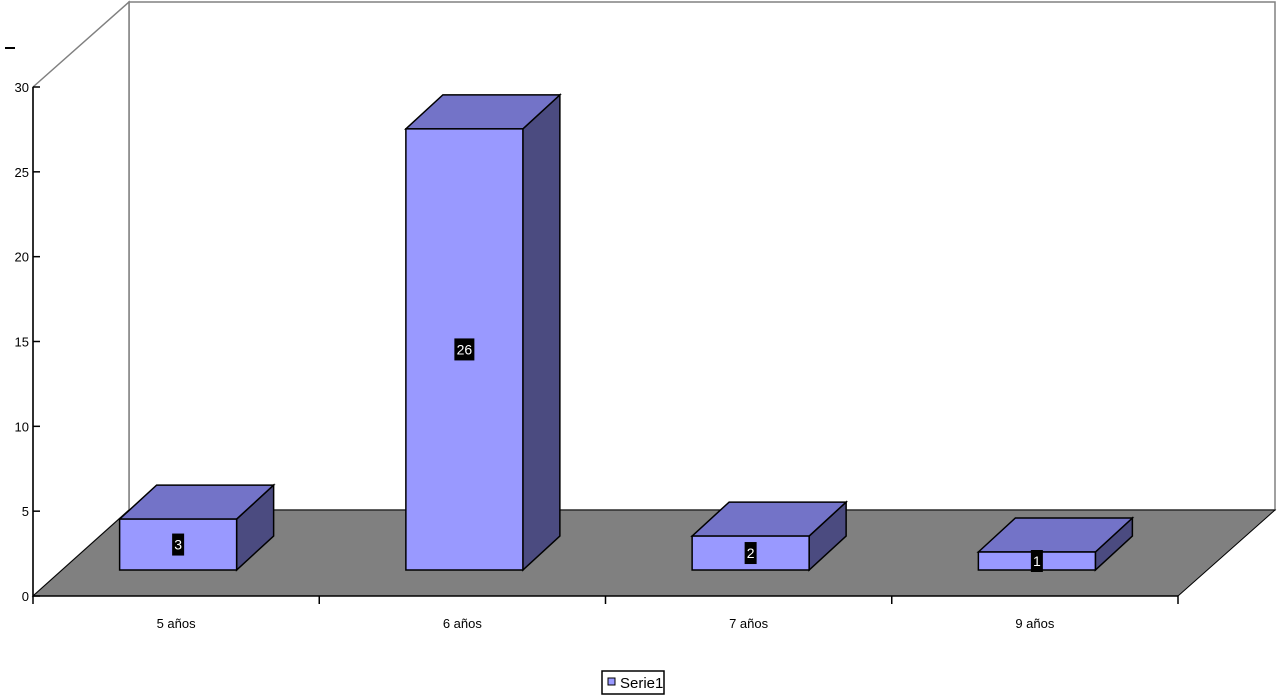 The height and width of the screenshot is (697, 1277). I want to click on side-wall, so click(81, 299).